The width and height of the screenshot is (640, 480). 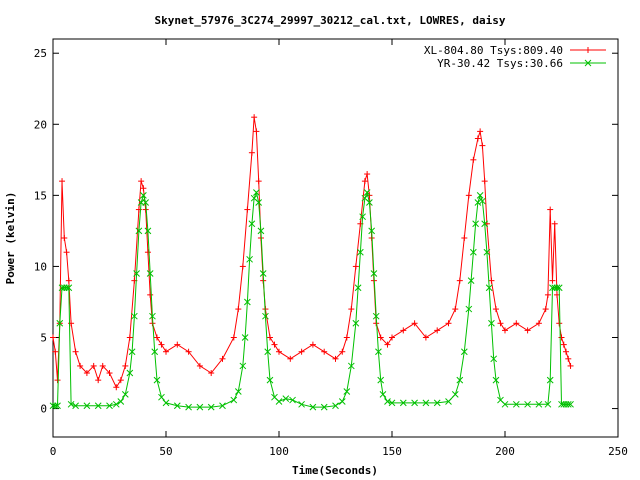 What do you see at coordinates (43, 409) in the screenshot?
I see `y-tick-label-0: 0` at bounding box center [43, 409].